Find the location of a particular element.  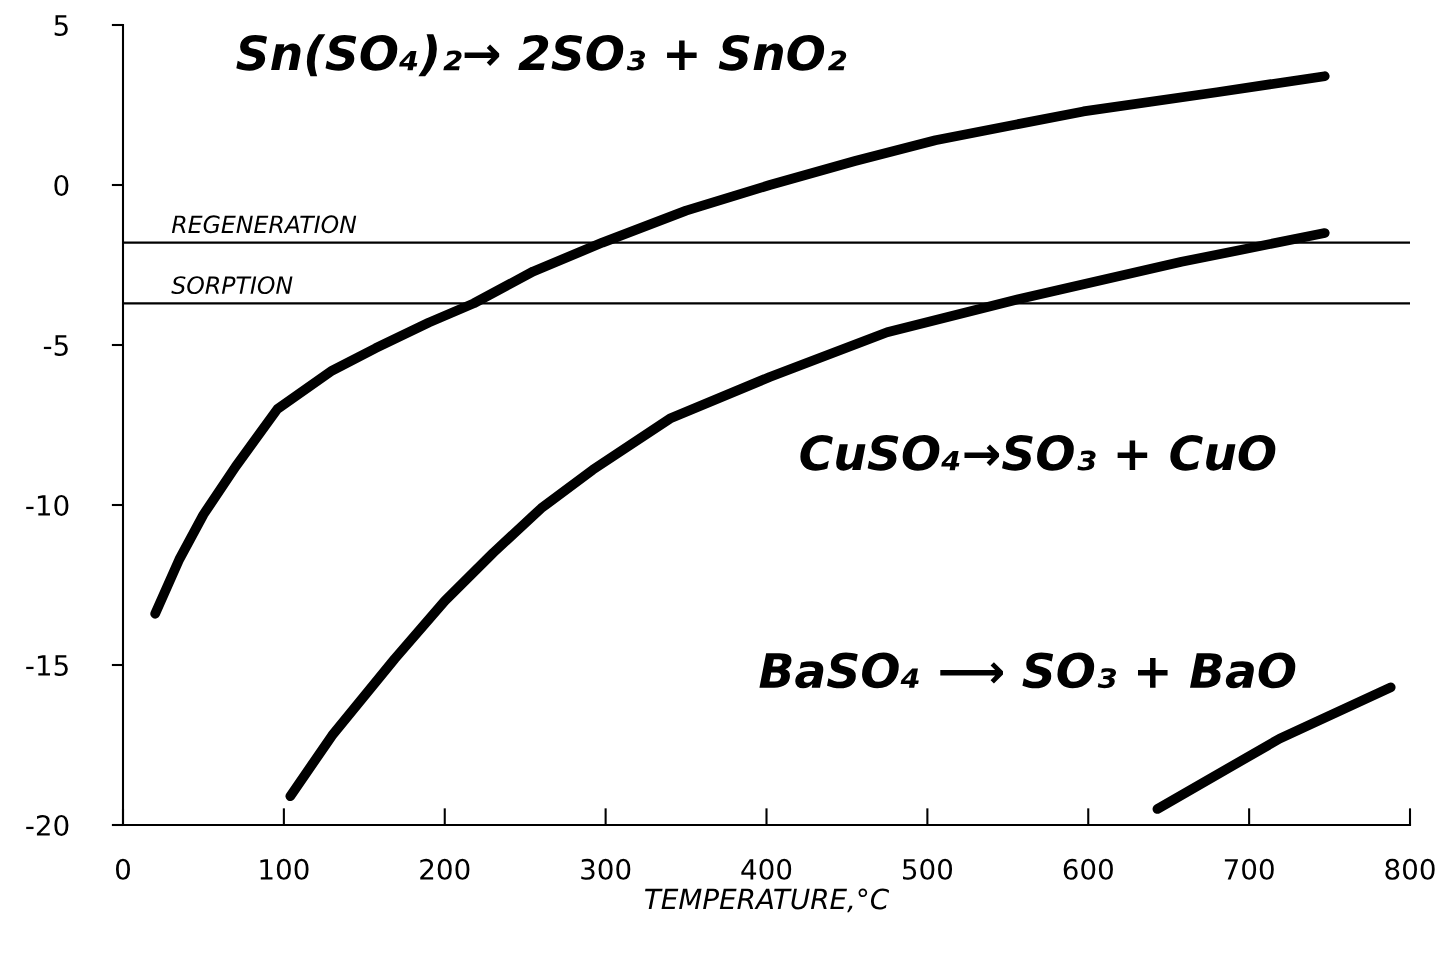

x-tick-label: 800 is located at coordinates (1410, 869).